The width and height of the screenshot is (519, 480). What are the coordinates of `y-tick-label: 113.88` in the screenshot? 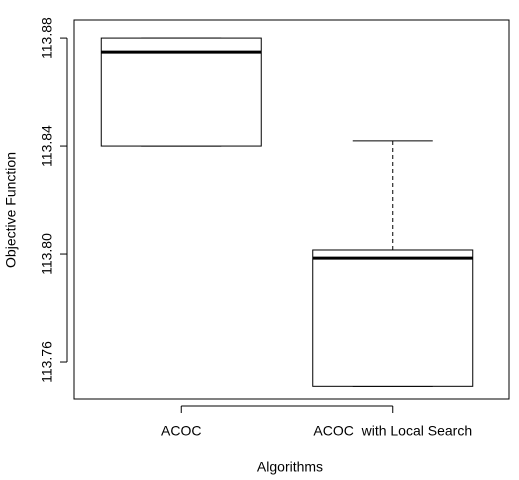 It's located at (47, 38).